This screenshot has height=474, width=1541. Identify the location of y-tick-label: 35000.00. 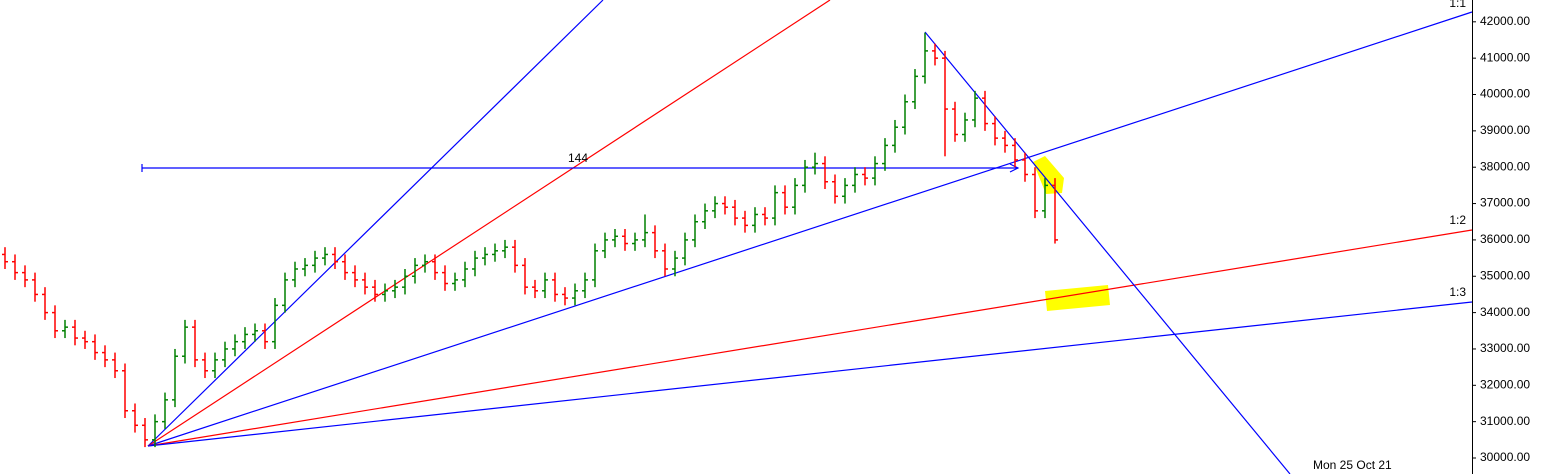
(1505, 275).